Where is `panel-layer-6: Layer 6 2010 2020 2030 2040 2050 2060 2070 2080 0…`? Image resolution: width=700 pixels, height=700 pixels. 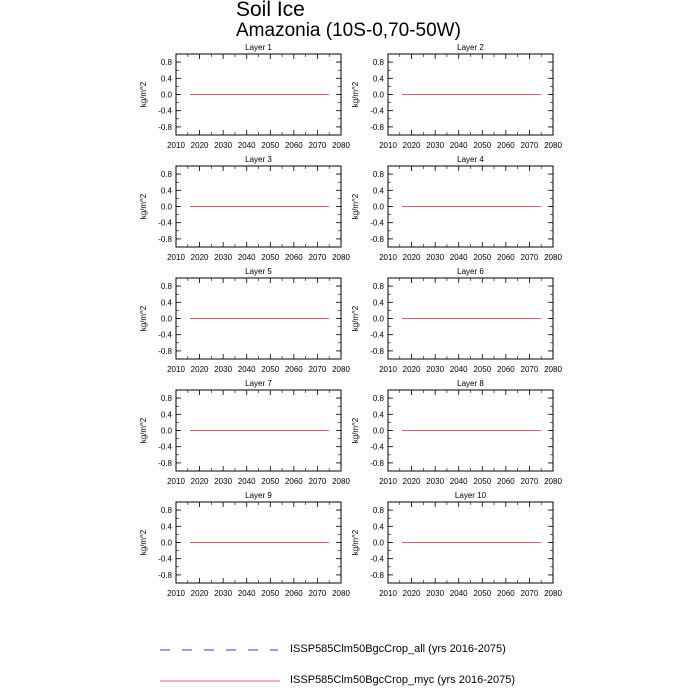 panel-layer-6: Layer 6 2010 2020 2030 2040 2050 2060 2070 2080 0… is located at coordinates (456, 320).